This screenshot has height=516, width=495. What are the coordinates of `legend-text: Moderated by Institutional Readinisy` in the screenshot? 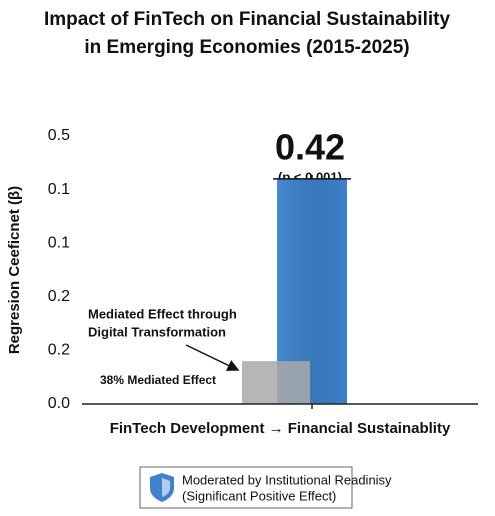 It's located at (287, 479).